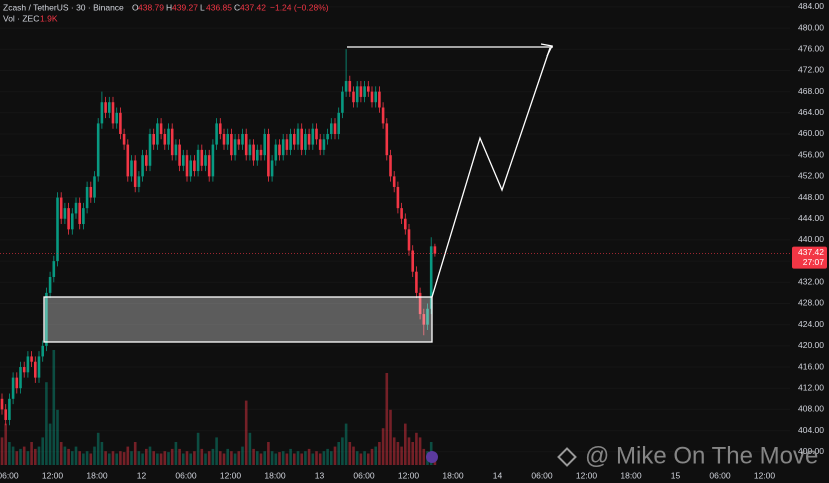  What do you see at coordinates (567, 457) in the screenshot?
I see `logo-diamond` at bounding box center [567, 457].